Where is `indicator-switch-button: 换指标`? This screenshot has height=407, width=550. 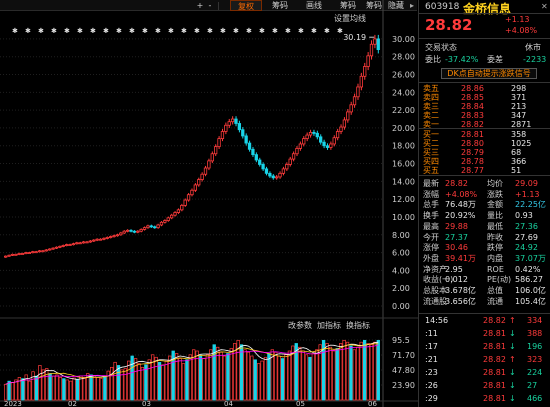
indicator-switch-button: 换指标 is located at coordinates (358, 325).